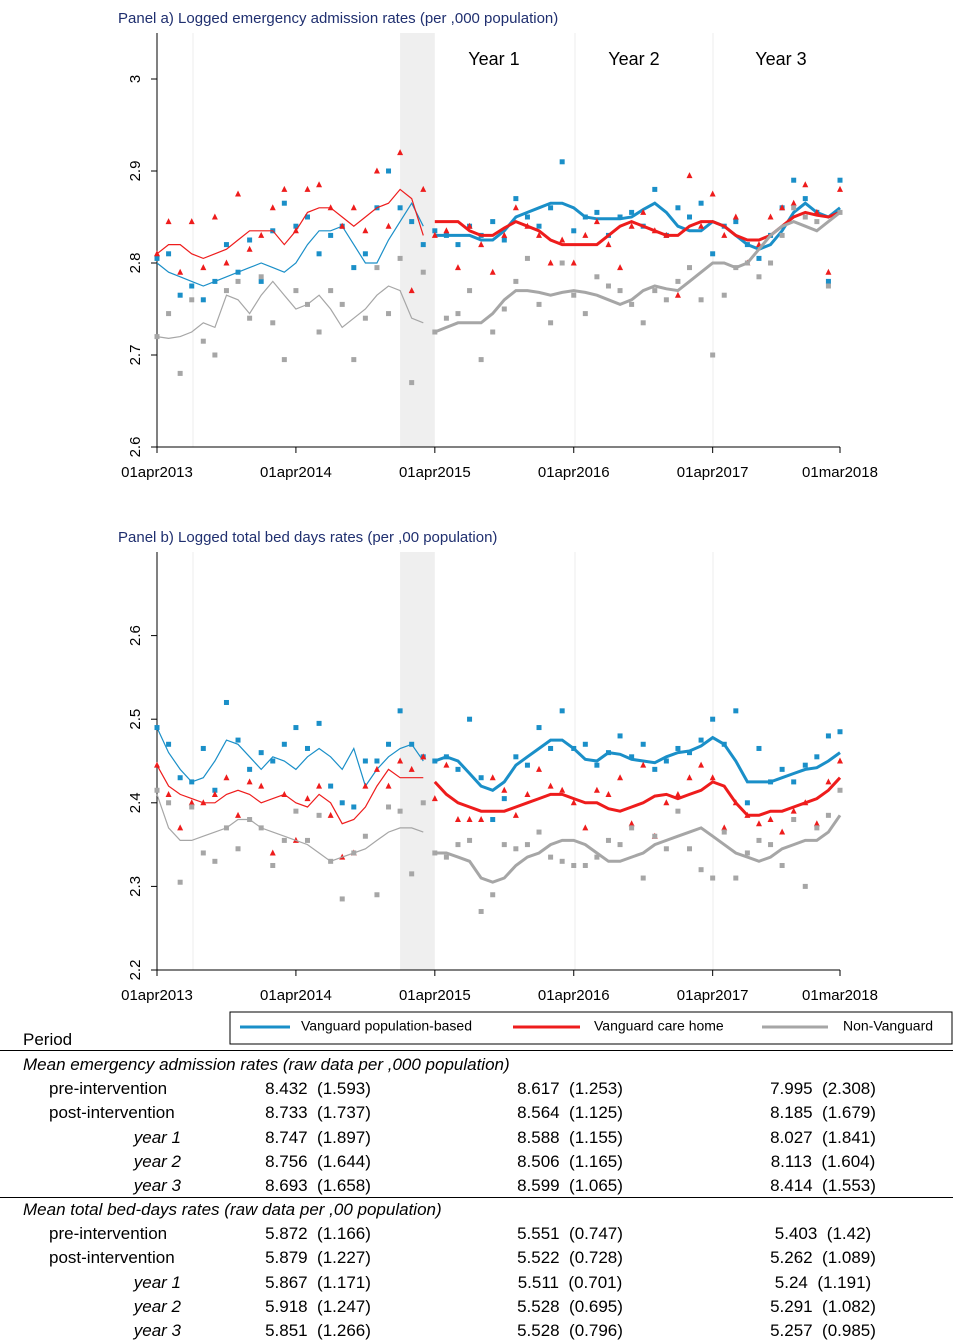 Image resolution: width=953 pixels, height=1341 pixels. Describe the element at coordinates (570, 1186) in the screenshot. I see `cell: 8.599 (1.065)` at that location.